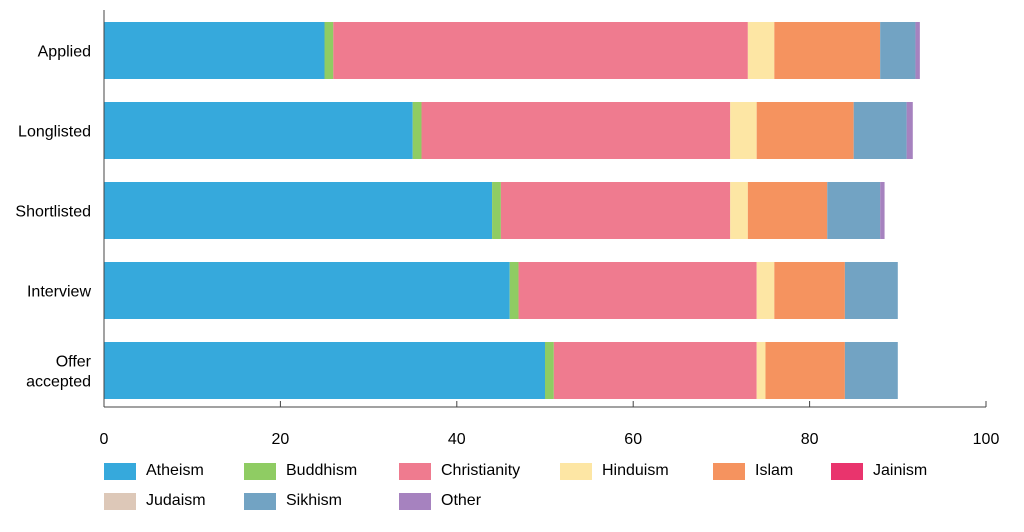 Image resolution: width=1024 pixels, height=532 pixels. Describe the element at coordinates (59, 292) in the screenshot. I see `category-label: Interview` at that location.